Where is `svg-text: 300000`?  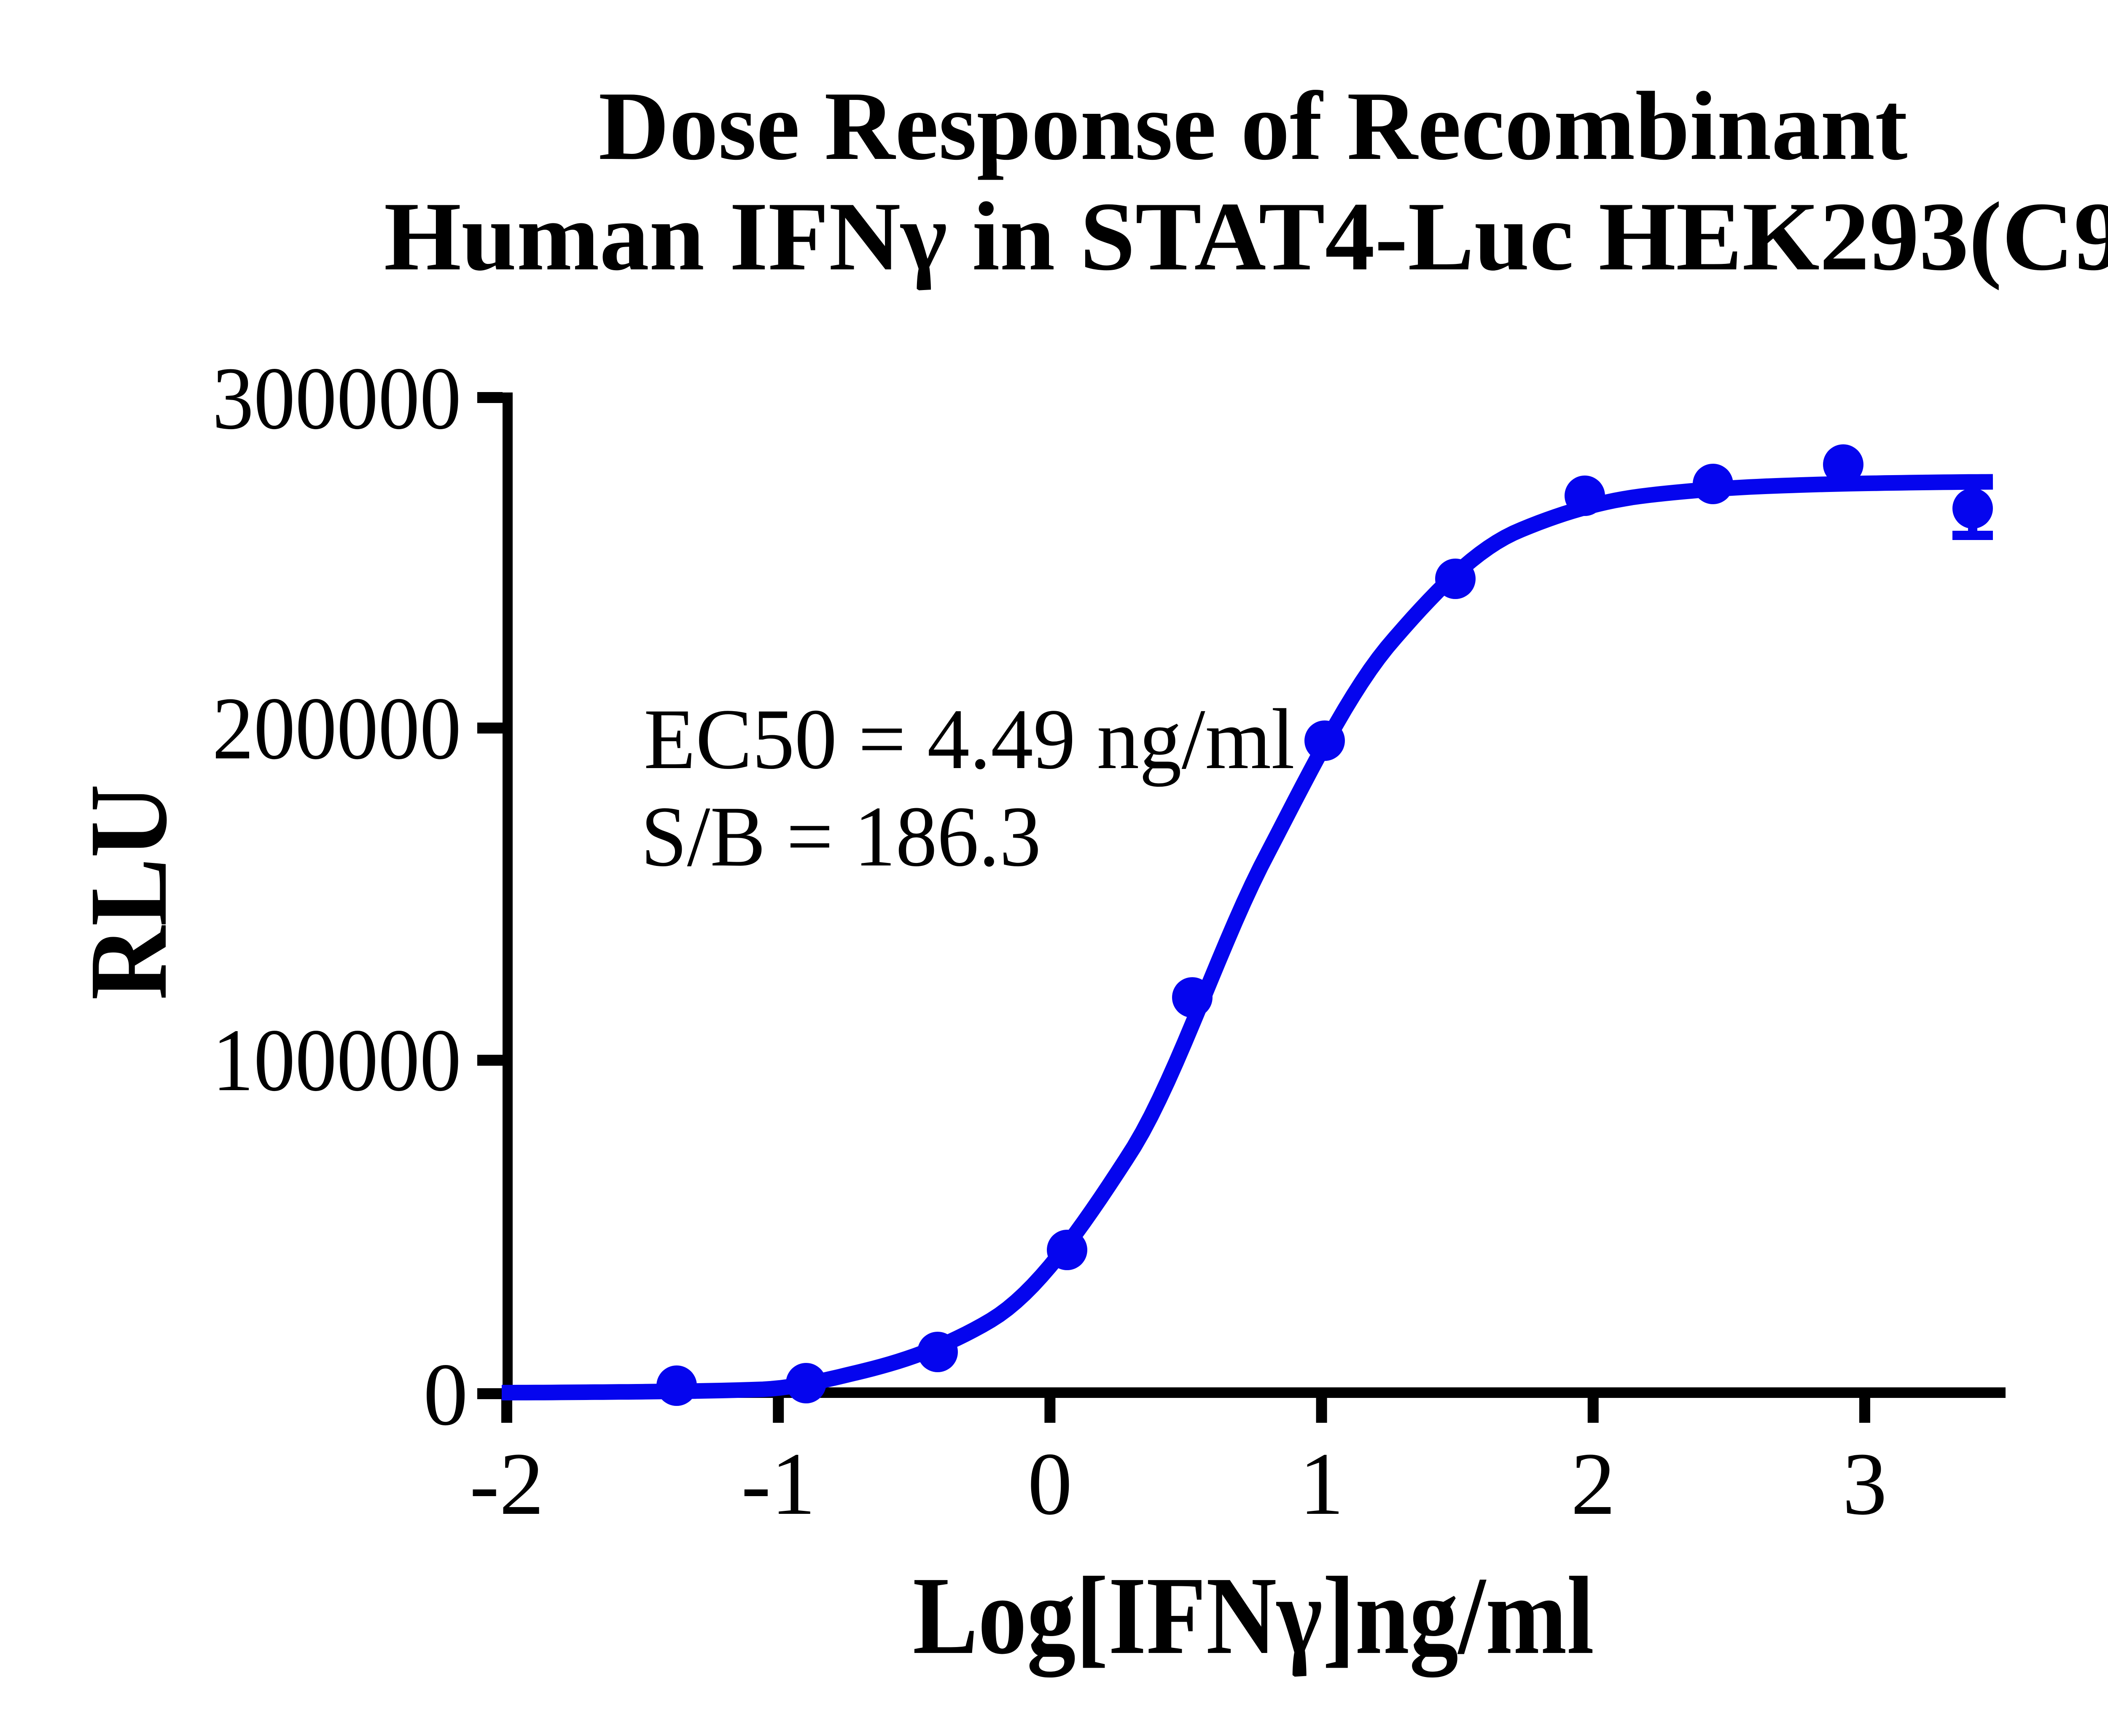
svg-text: 300000 is located at coordinates (336, 398).